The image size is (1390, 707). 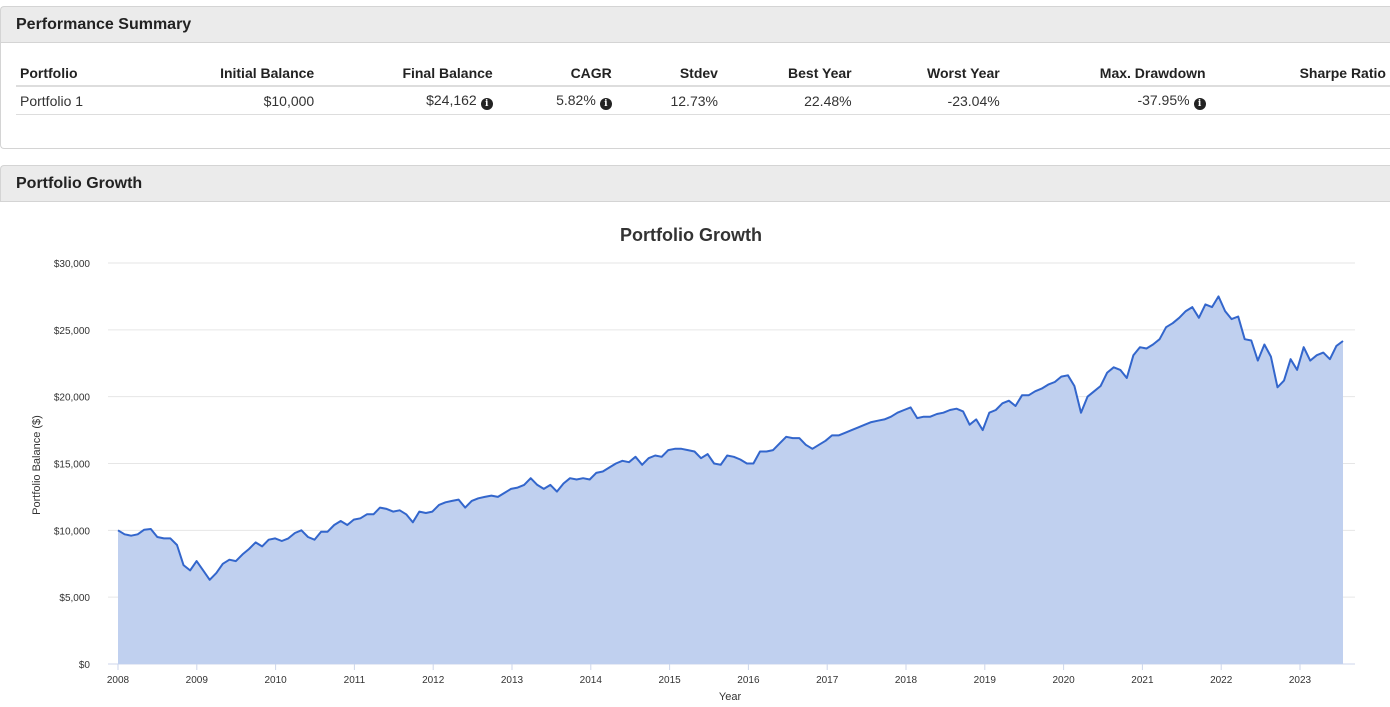 What do you see at coordinates (668, 100) in the screenshot?
I see `cell-stdev: 12.73%` at bounding box center [668, 100].